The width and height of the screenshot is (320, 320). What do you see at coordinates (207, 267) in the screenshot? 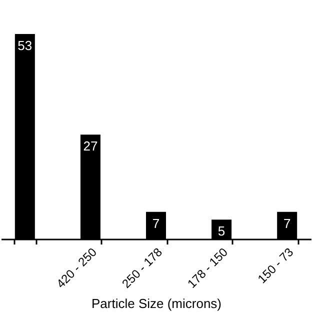
I see `x-tick-label: 178 - 150` at bounding box center [207, 267].